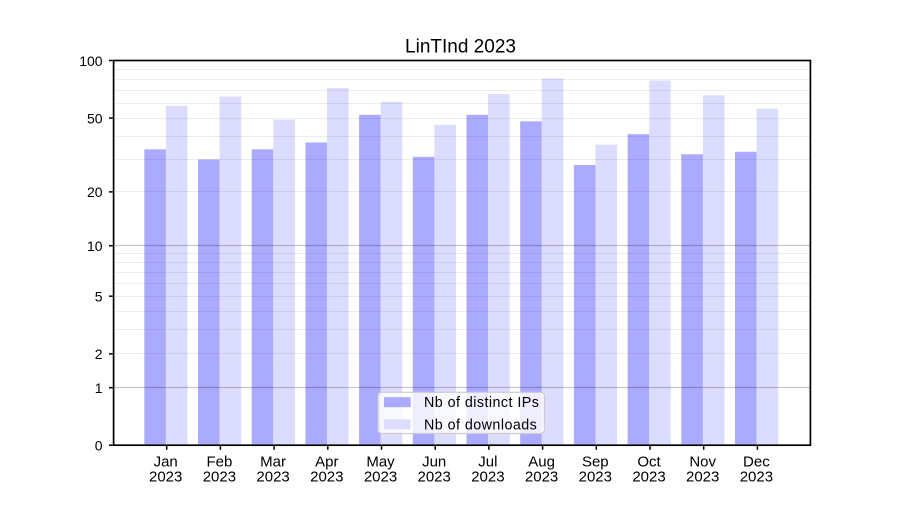  What do you see at coordinates (380, 462) in the screenshot?
I see `svg-text: May` at bounding box center [380, 462].